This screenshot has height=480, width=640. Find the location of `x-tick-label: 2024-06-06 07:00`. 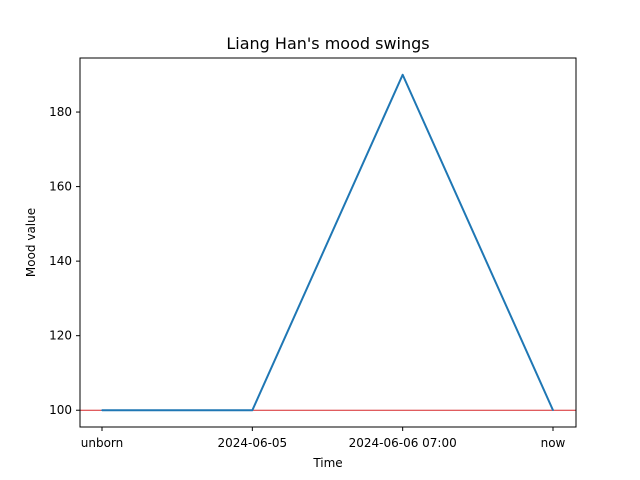

x-tick-label: 2024-06-06 07:00 is located at coordinates (403, 443).